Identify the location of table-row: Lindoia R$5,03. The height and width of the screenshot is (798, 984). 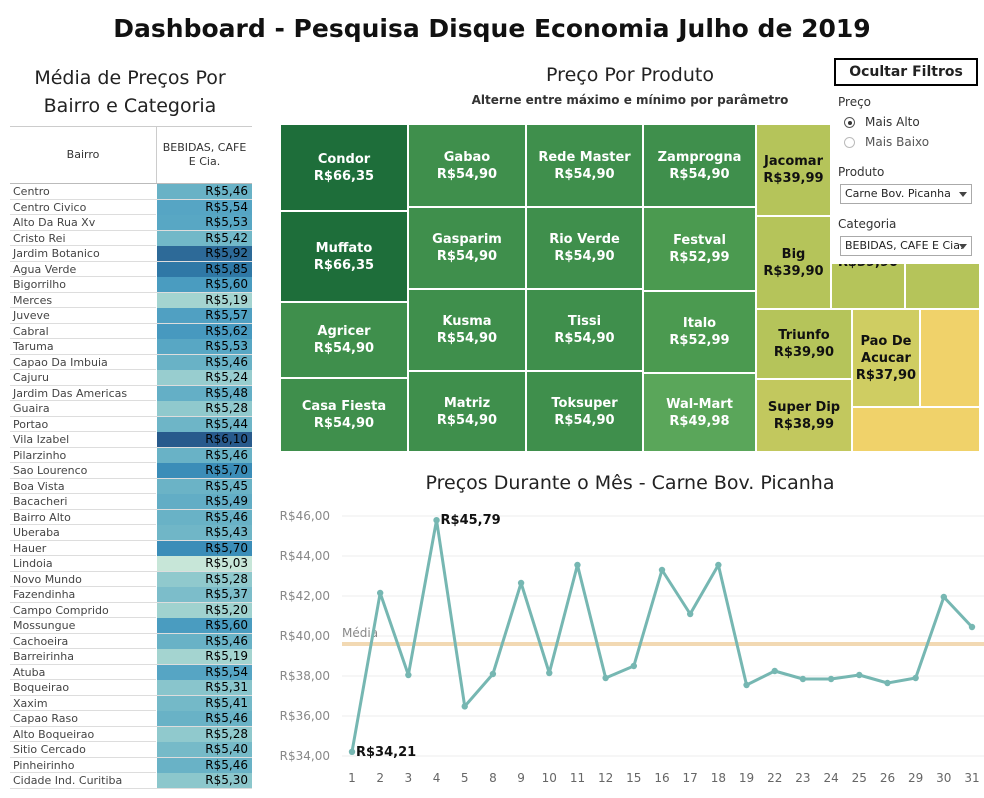
(131, 564).